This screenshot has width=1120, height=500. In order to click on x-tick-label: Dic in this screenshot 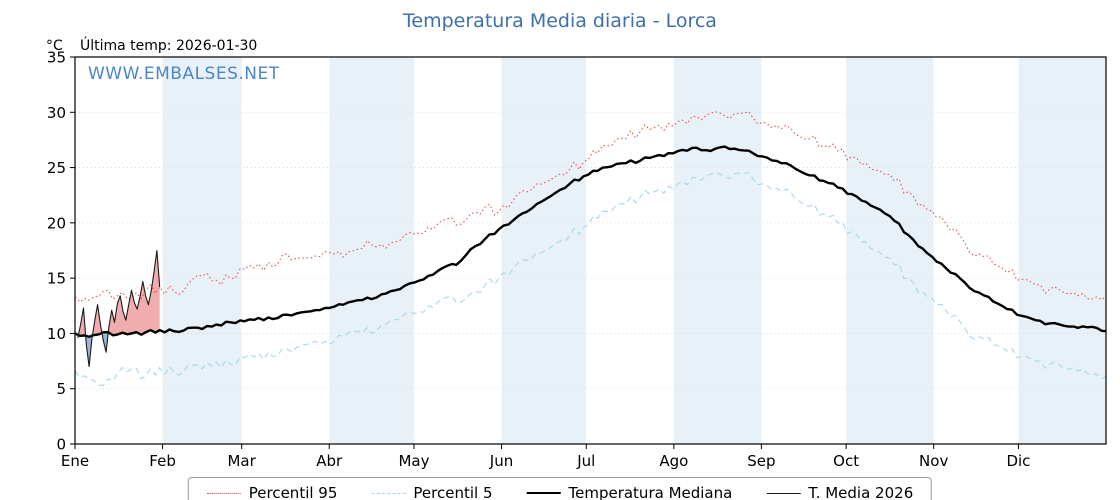, I will do `click(1018, 461)`.